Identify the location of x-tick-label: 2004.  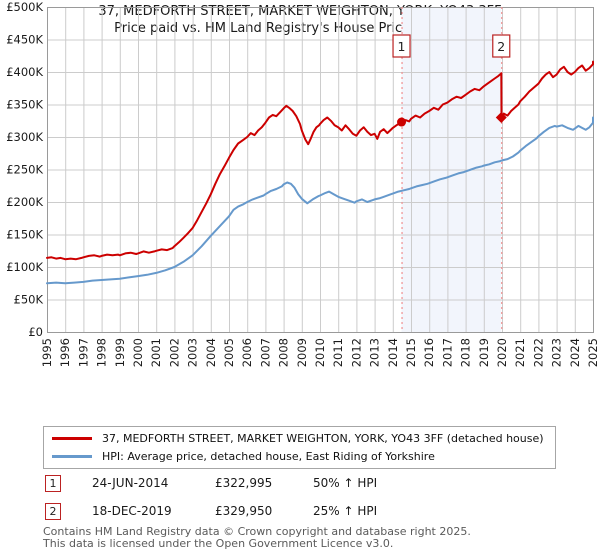
(211, 352).